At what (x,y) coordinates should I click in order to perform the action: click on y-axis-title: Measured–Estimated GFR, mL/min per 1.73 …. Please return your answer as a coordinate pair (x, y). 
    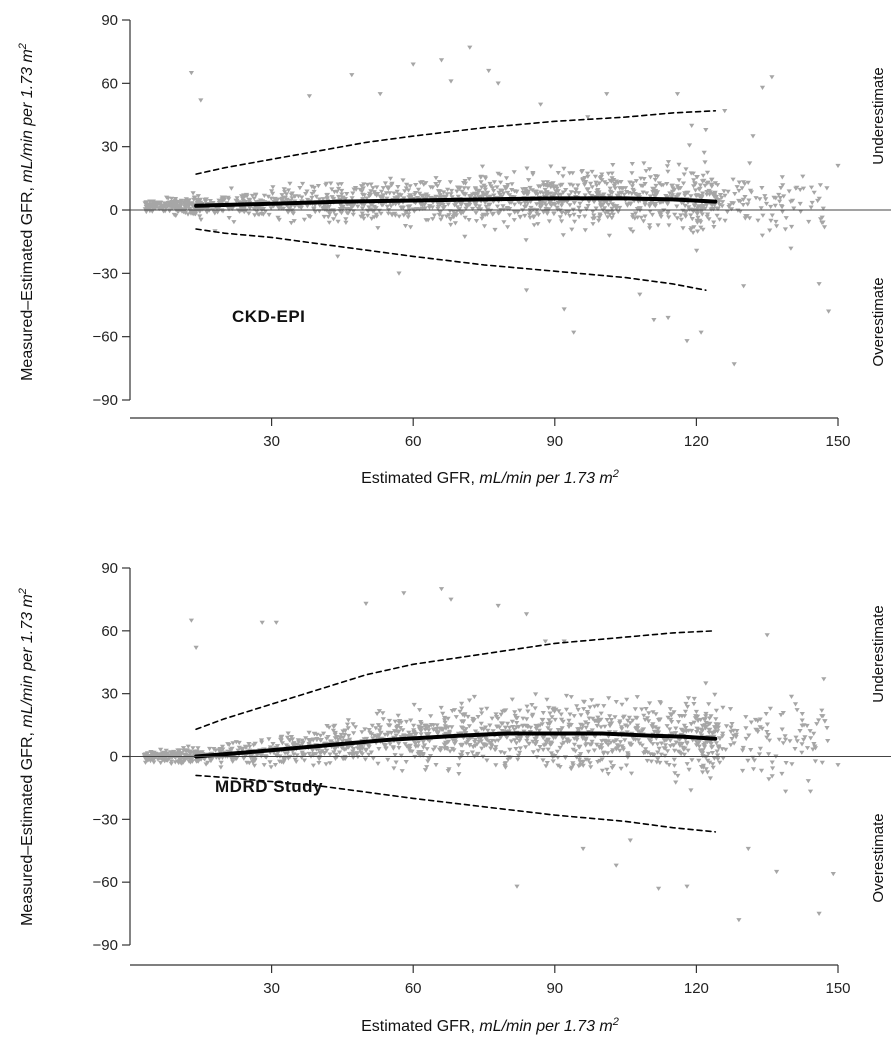
    Looking at the image, I should click on (26, 757).